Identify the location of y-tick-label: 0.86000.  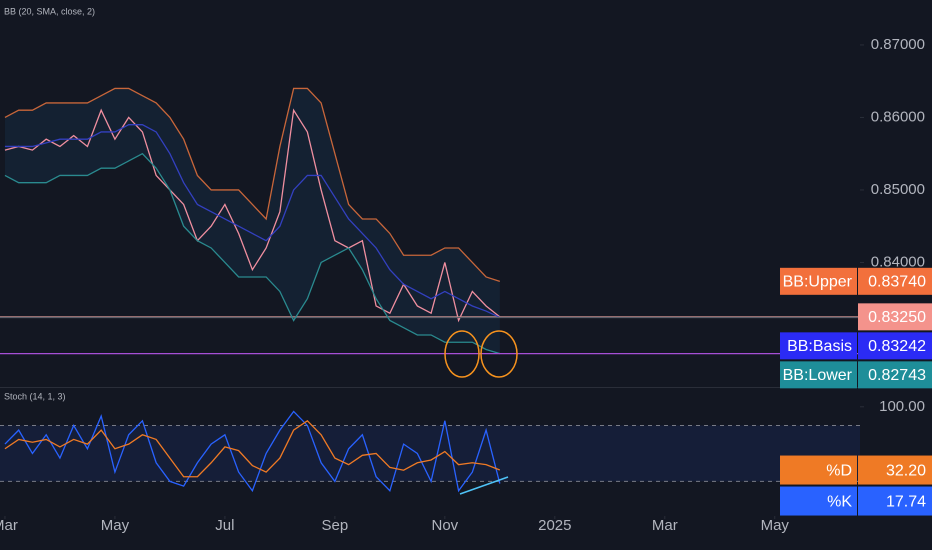
(898, 116).